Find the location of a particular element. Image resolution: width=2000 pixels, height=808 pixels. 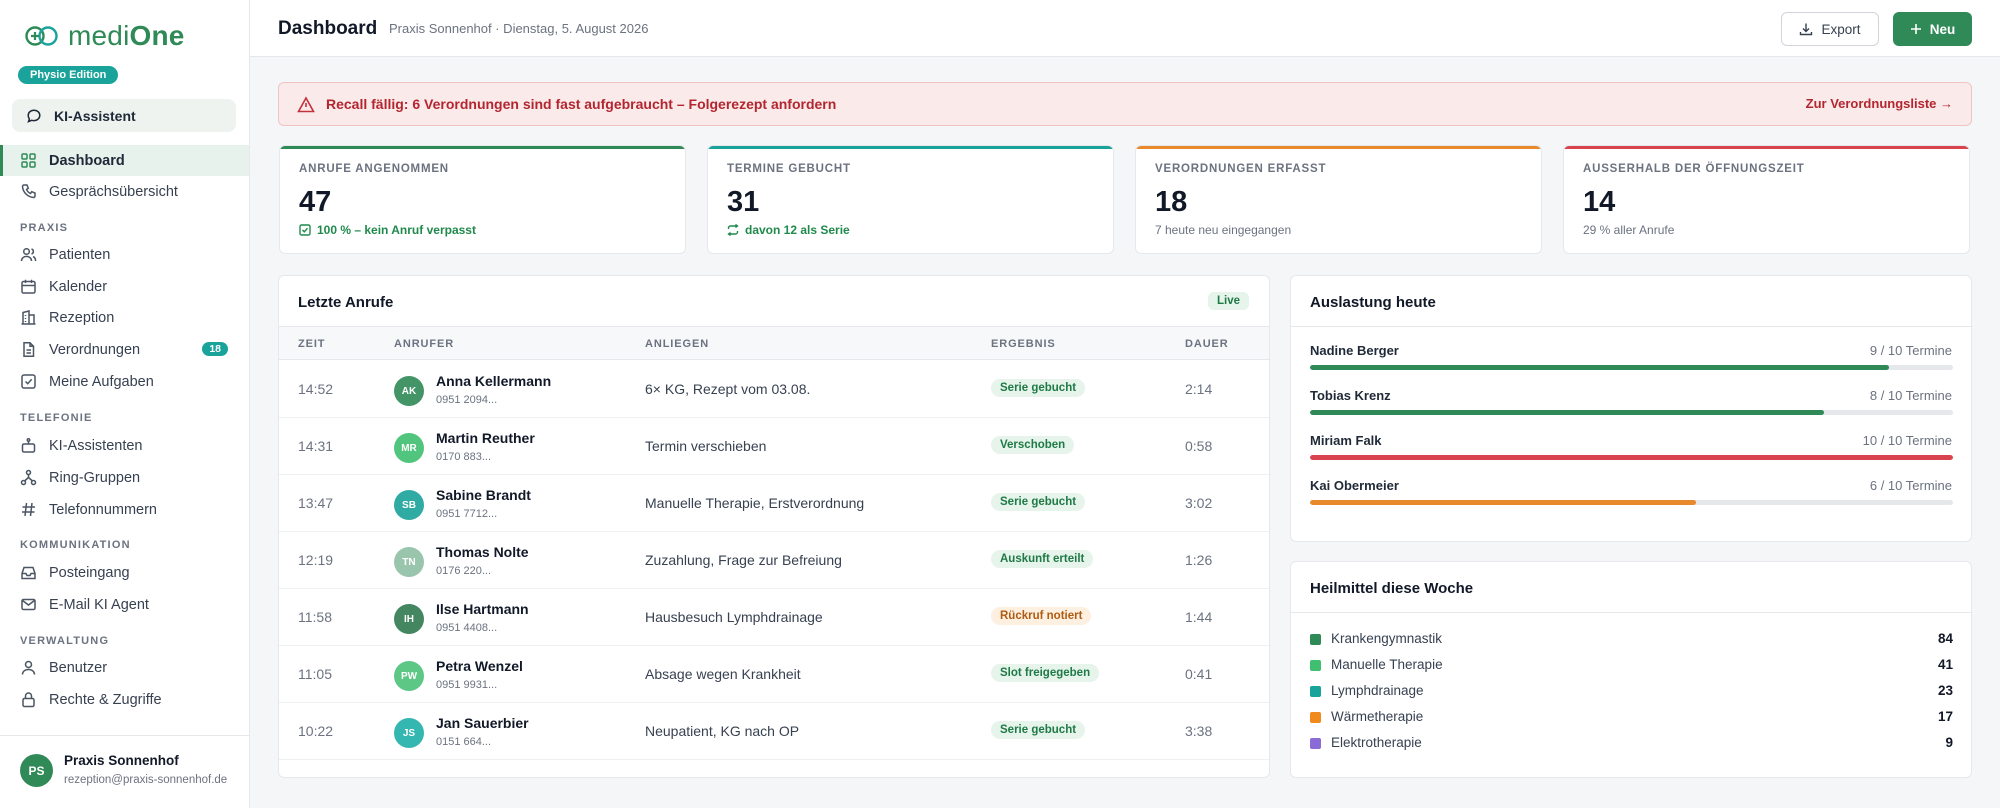

sidebar-item-inbox: Posteingang is located at coordinates (124, 572).